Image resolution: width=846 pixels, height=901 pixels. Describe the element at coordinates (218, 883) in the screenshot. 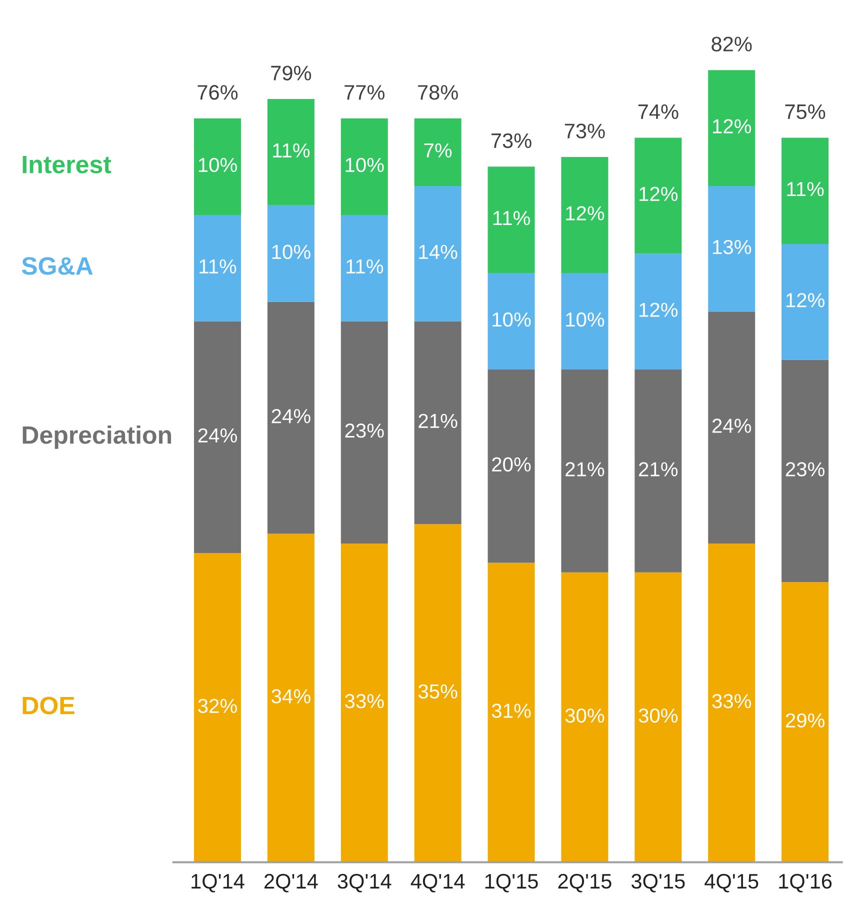

I see `x-tick-label: 1Q'14` at that location.